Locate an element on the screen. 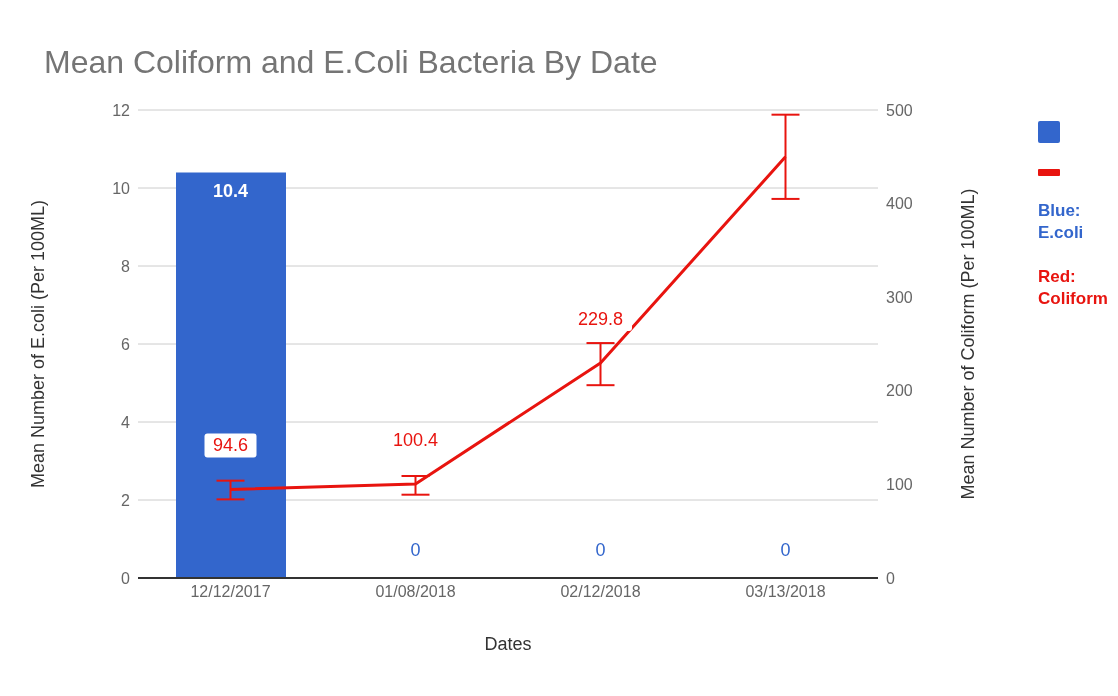 This screenshot has height=696, width=1118. data-label: 94.6 is located at coordinates (230, 445).